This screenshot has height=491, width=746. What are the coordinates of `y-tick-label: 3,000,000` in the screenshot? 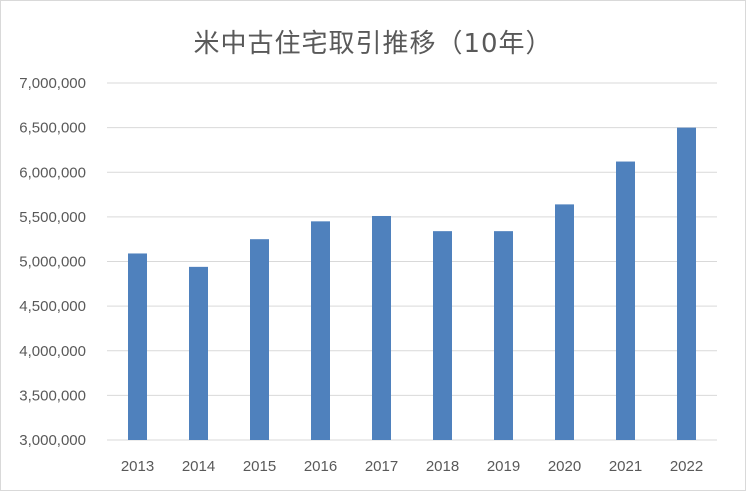 It's located at (52, 440).